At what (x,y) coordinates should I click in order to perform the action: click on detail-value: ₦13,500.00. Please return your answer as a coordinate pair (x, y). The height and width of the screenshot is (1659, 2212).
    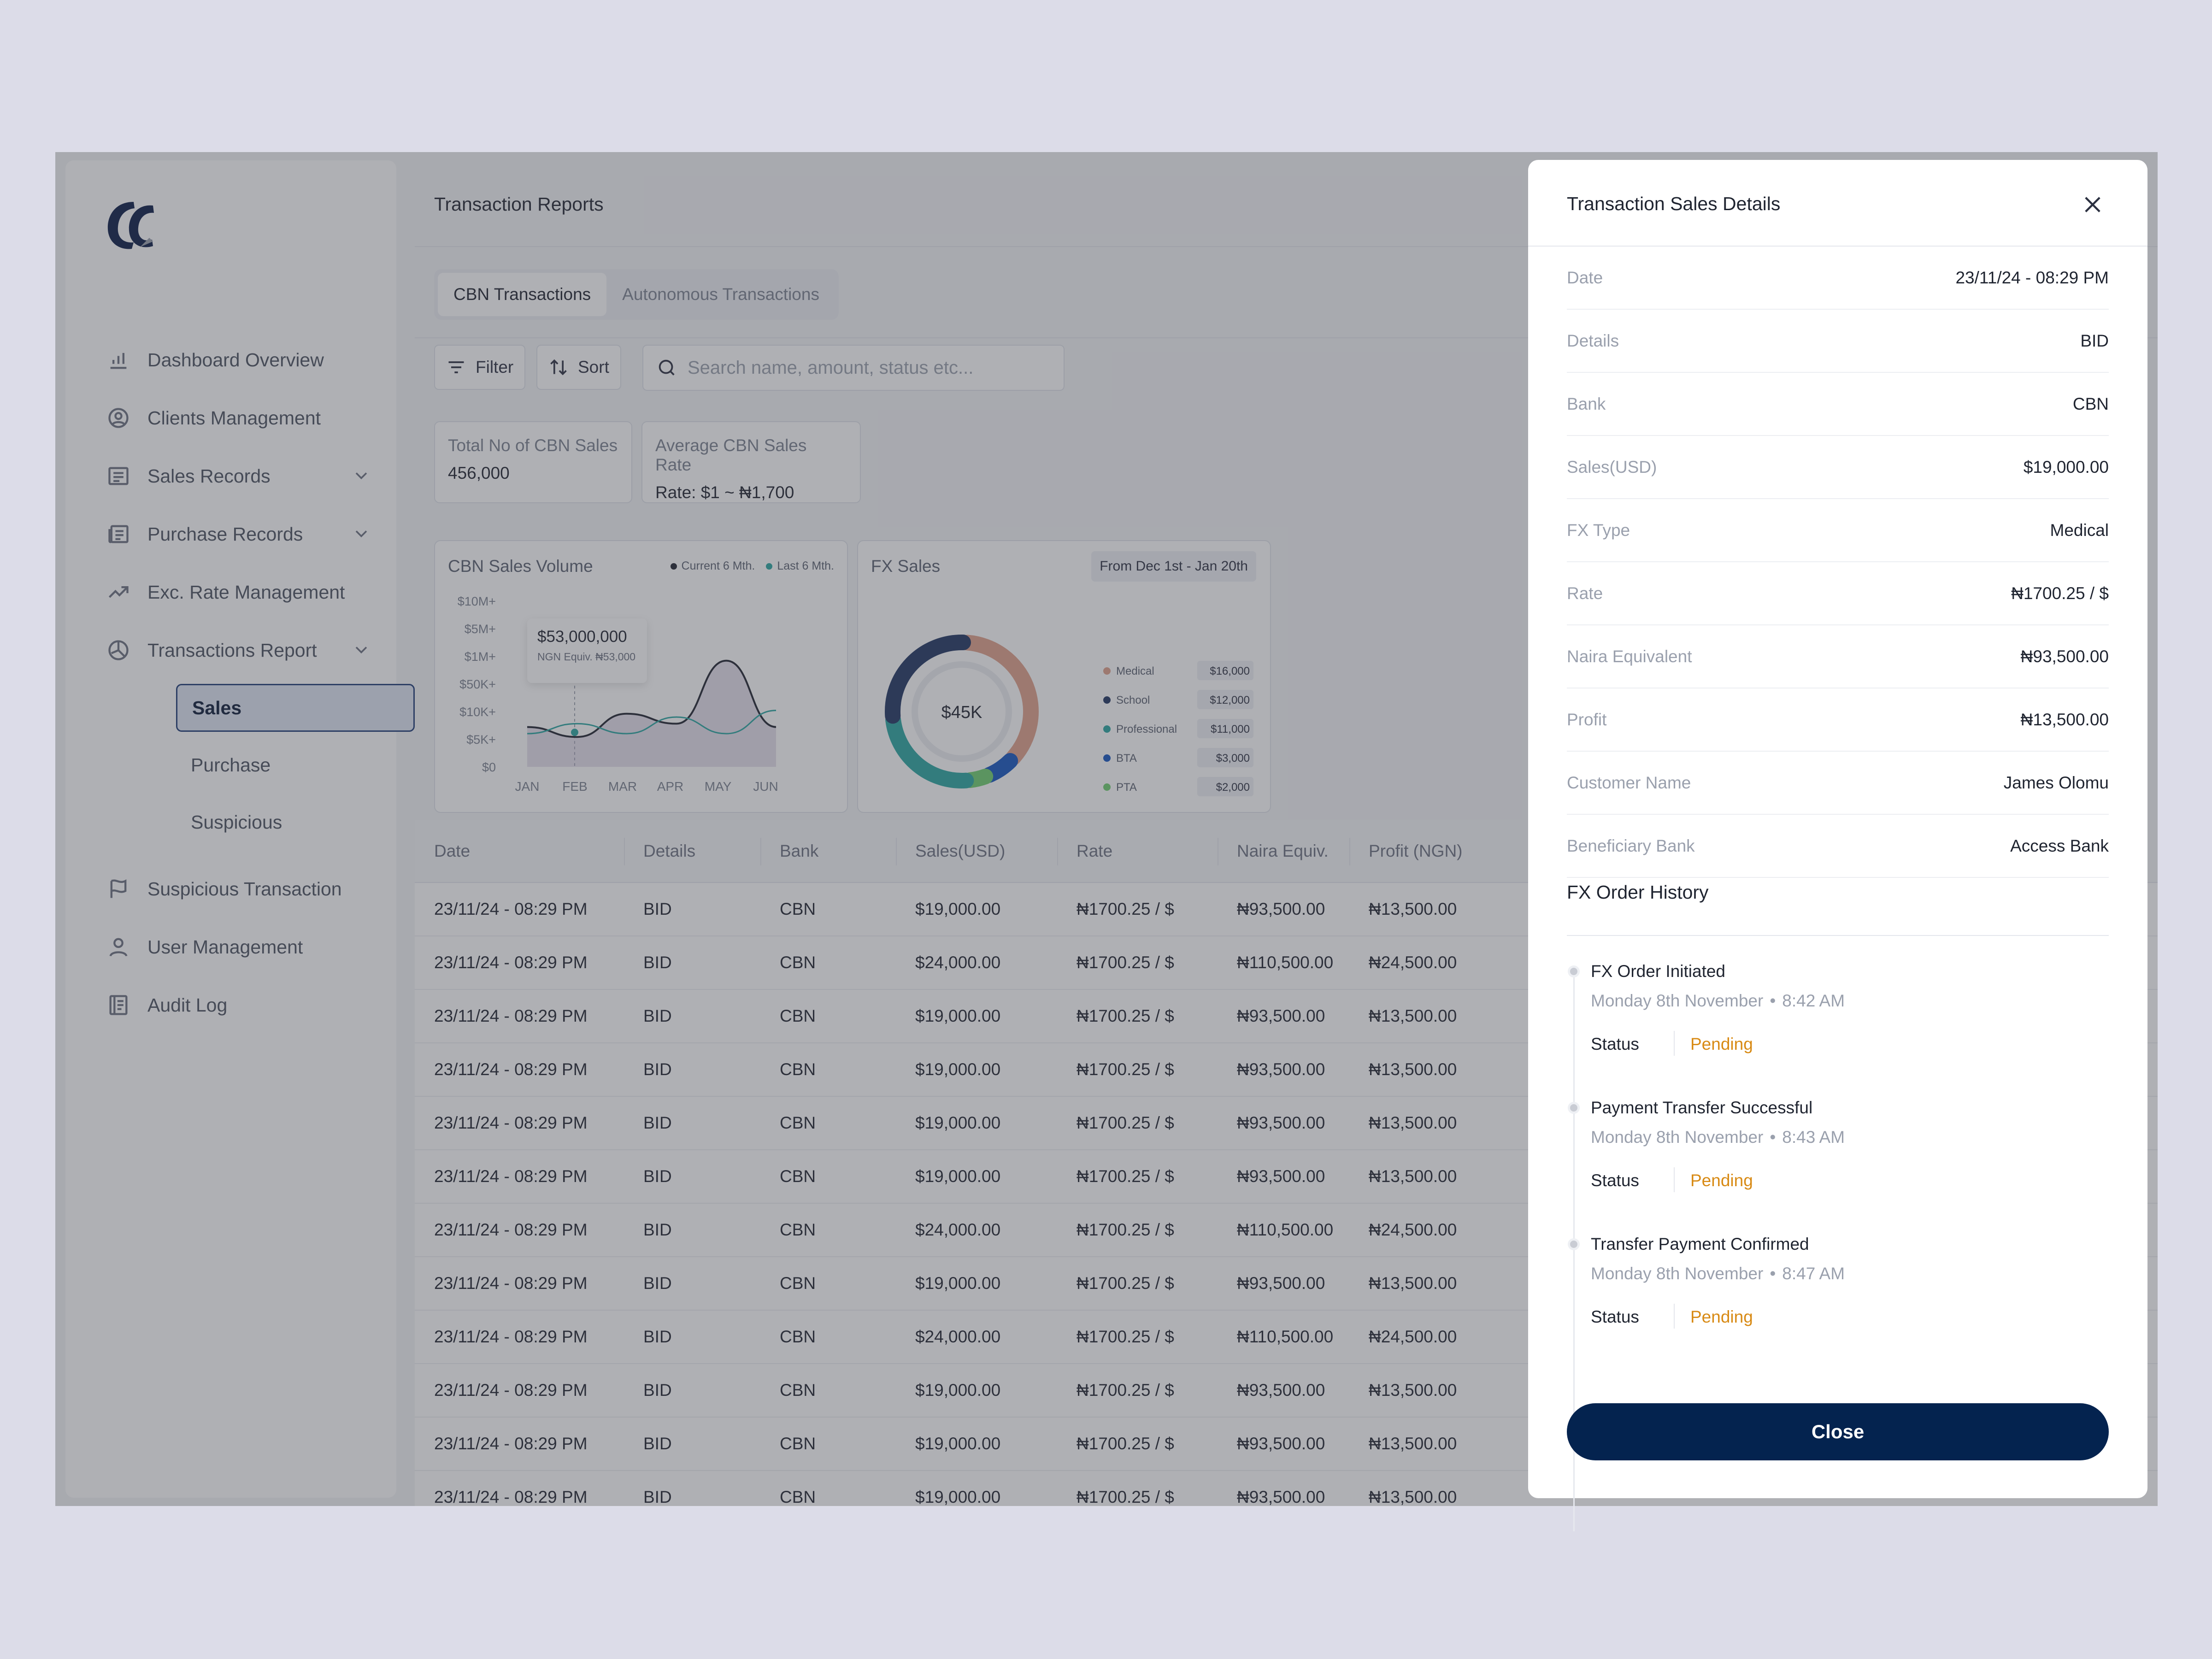
    Looking at the image, I should click on (2064, 719).